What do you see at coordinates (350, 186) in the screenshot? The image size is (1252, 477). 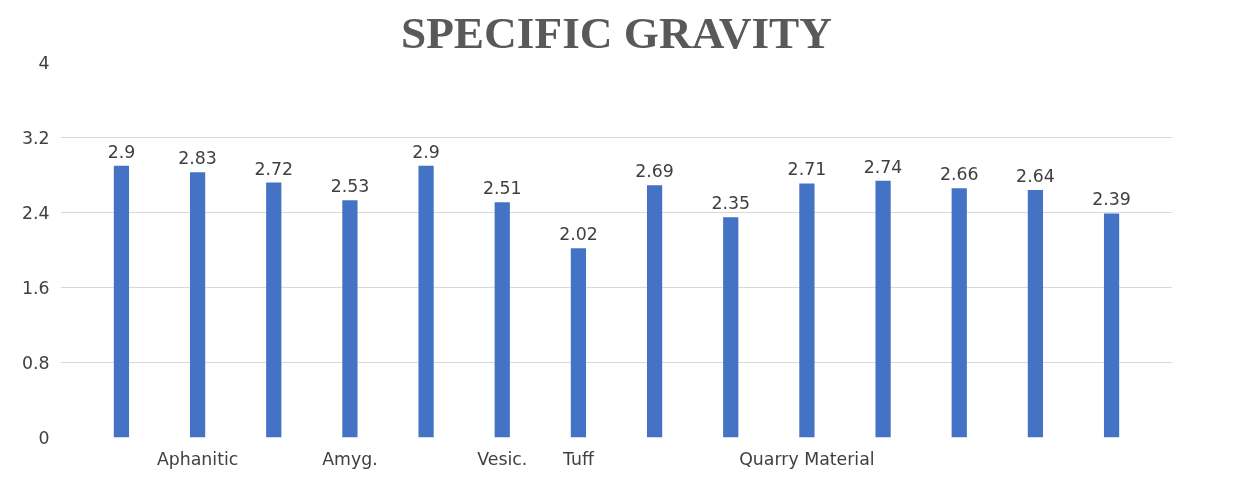 I see `data-label: 2.53` at bounding box center [350, 186].